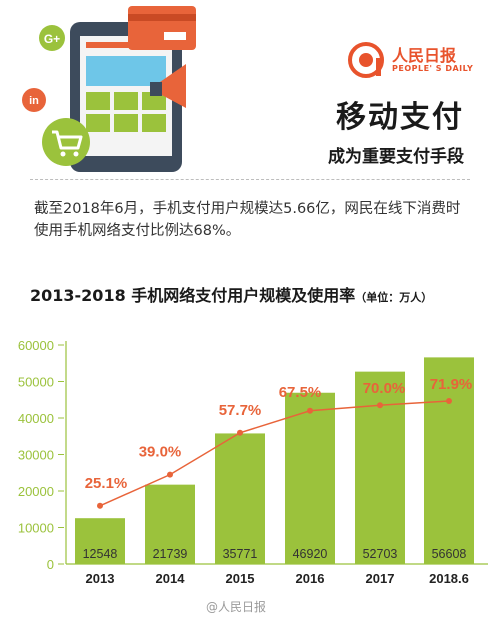 This screenshot has width=500, height=622. I want to click on rate-line, so click(274, 453).